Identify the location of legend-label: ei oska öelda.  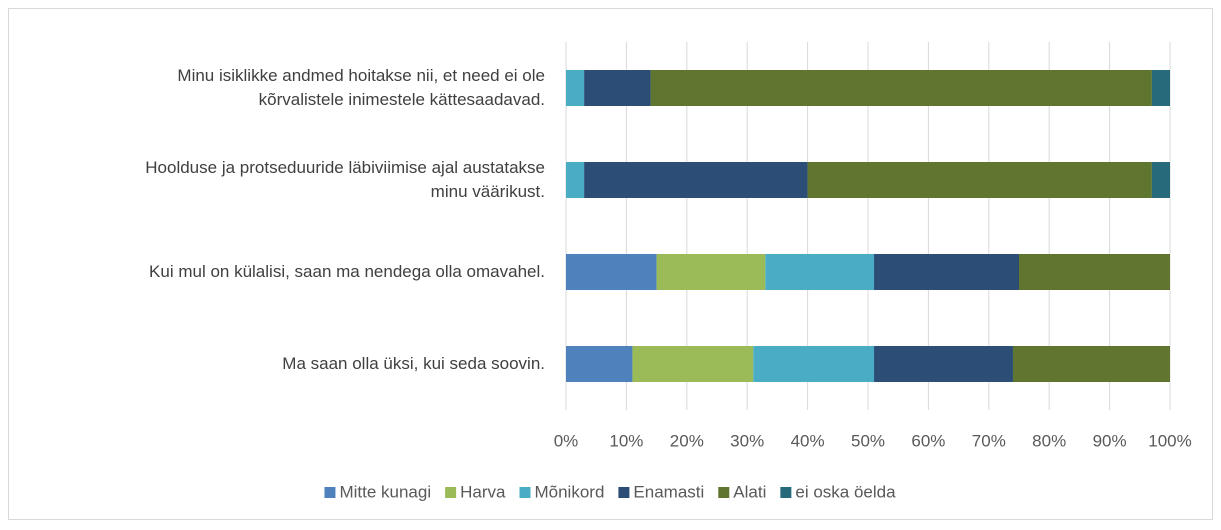
(845, 491).